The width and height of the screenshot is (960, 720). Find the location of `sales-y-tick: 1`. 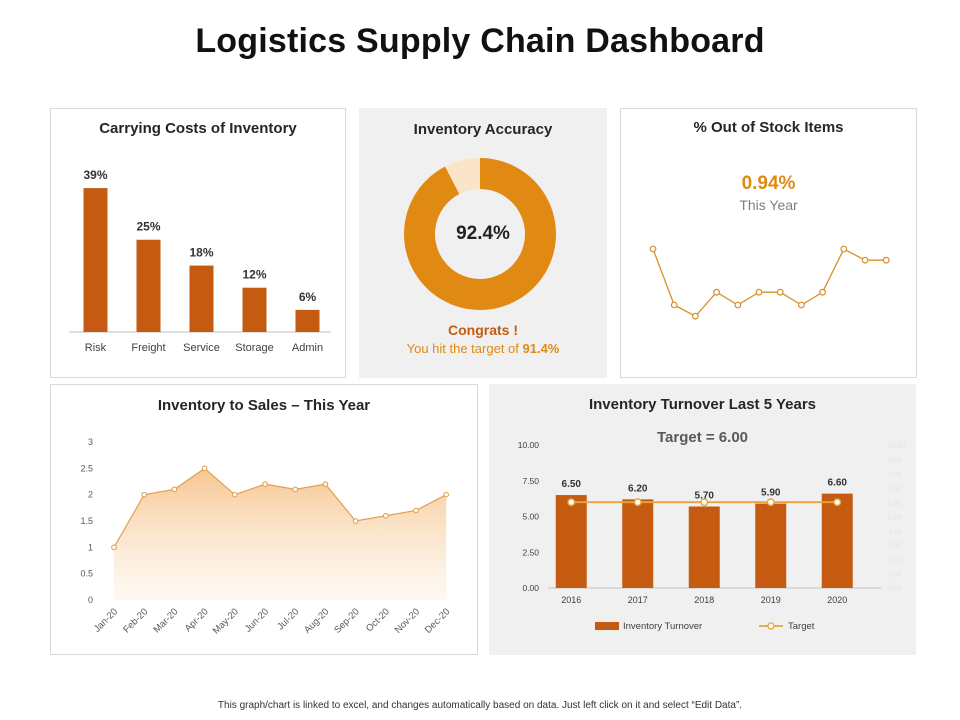

sales-y-tick: 1 is located at coordinates (90, 547).